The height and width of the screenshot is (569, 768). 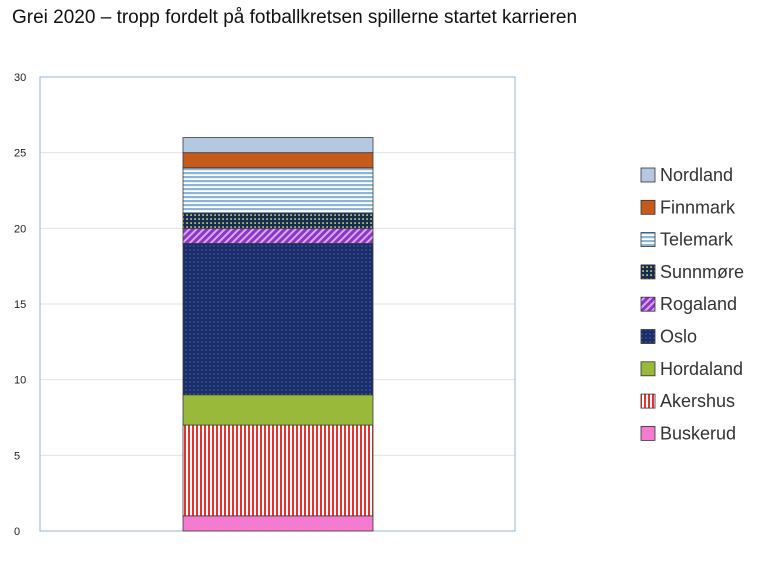 I want to click on legend-label: Oslo, so click(x=678, y=337).